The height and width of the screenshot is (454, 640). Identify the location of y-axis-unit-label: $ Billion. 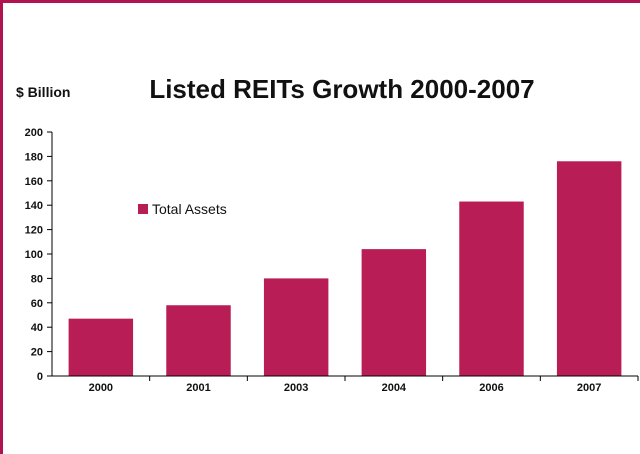
(43, 92).